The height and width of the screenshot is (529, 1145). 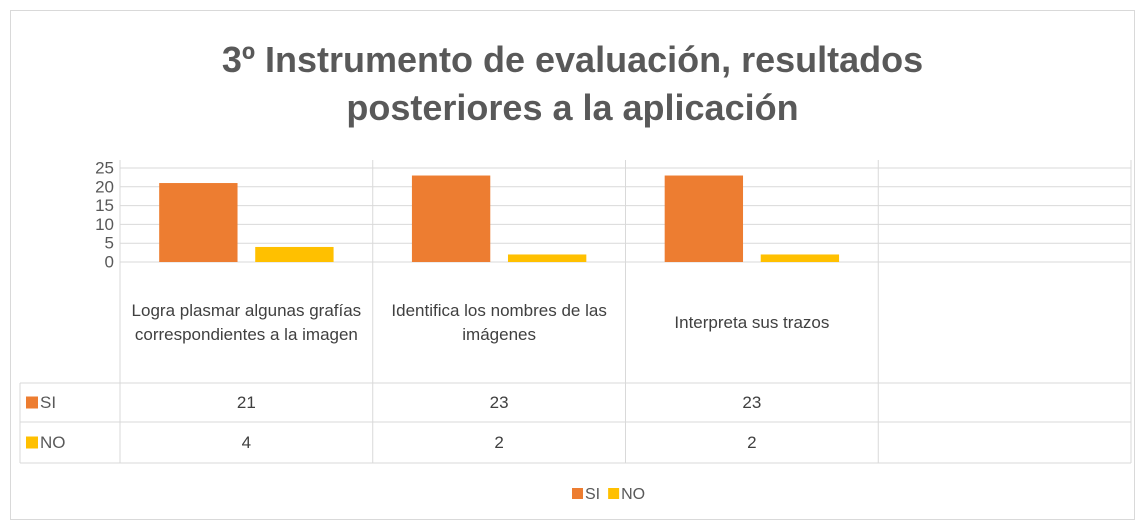 I want to click on y-tick-label: 20, so click(x=104, y=186).